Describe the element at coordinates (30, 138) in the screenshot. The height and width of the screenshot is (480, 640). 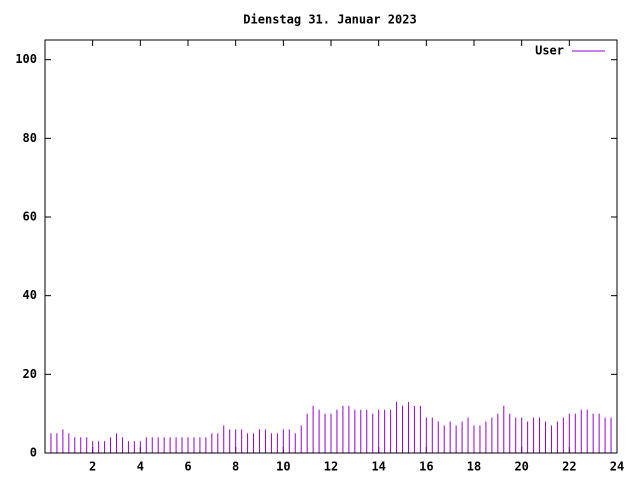
I see `y-tick-label: 80` at that location.